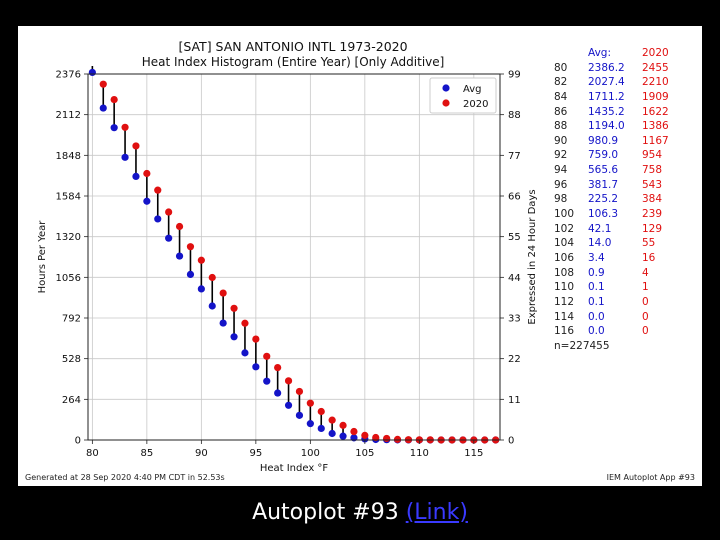  What do you see at coordinates (511, 441) in the screenshot?
I see `y2-tick-label: 0` at bounding box center [511, 441].